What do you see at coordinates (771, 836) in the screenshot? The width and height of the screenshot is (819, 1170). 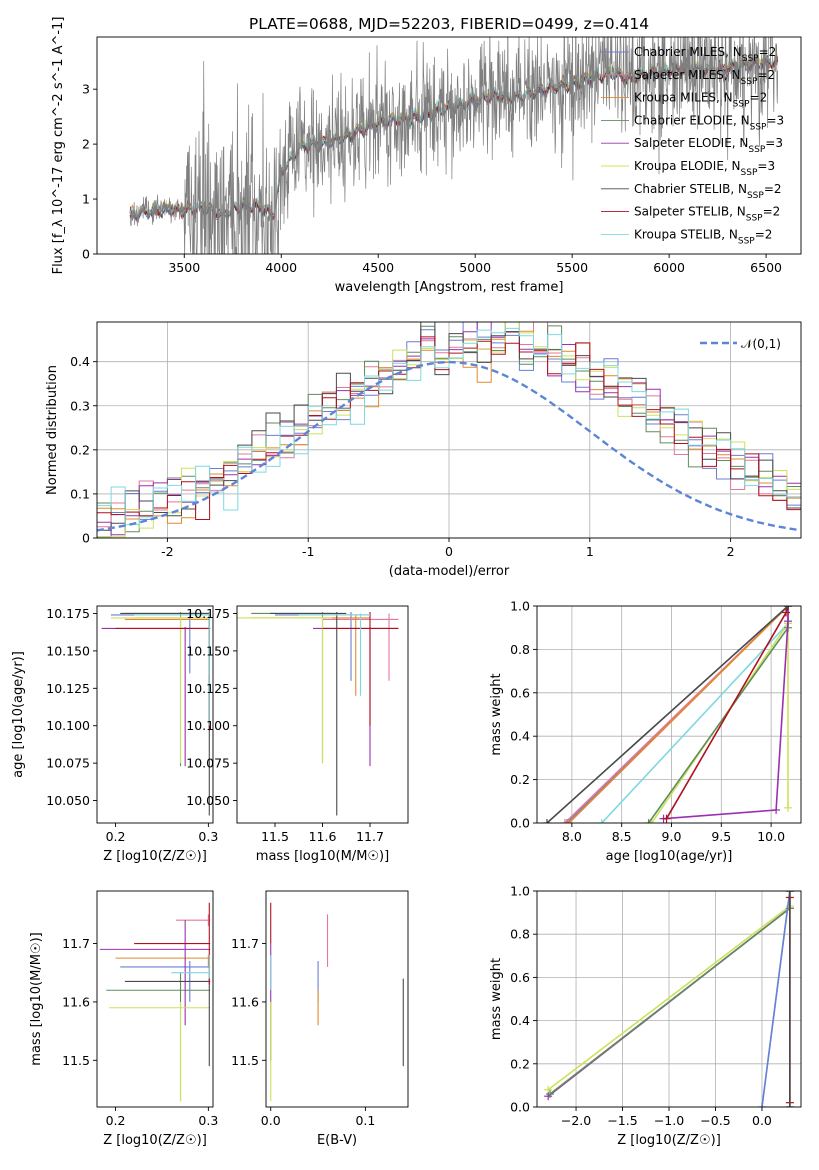 I see `x-tick-label: 10.0` at bounding box center [771, 836].